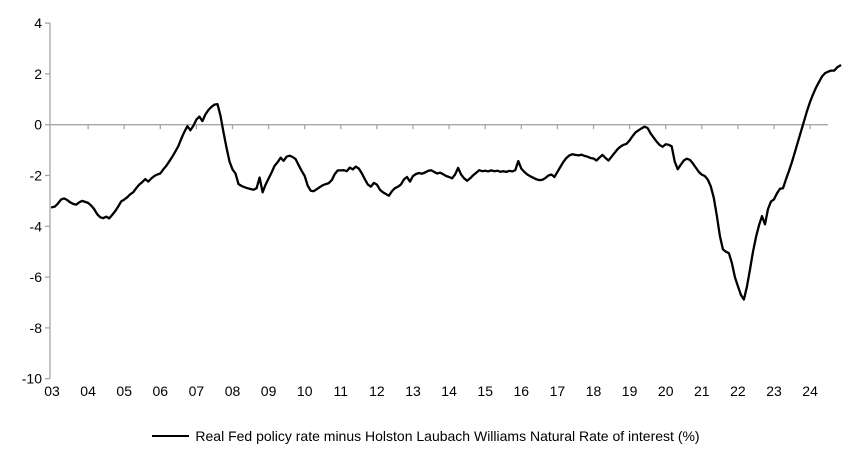 This screenshot has width=852, height=471. What do you see at coordinates (630, 391) in the screenshot?
I see `x-axis-tick-label: 19` at bounding box center [630, 391].